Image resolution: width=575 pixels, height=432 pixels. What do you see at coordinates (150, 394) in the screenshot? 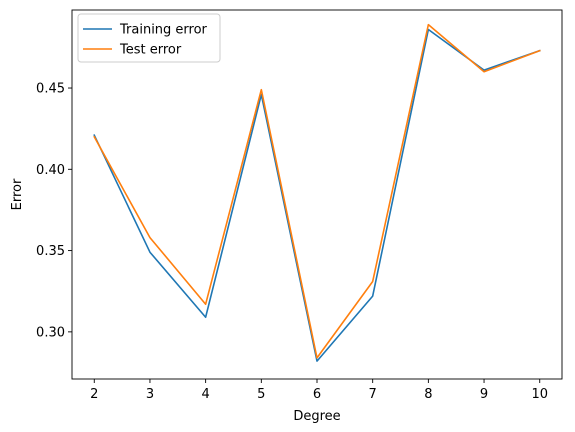
I see `x-tick-label: 3` at bounding box center [150, 394].